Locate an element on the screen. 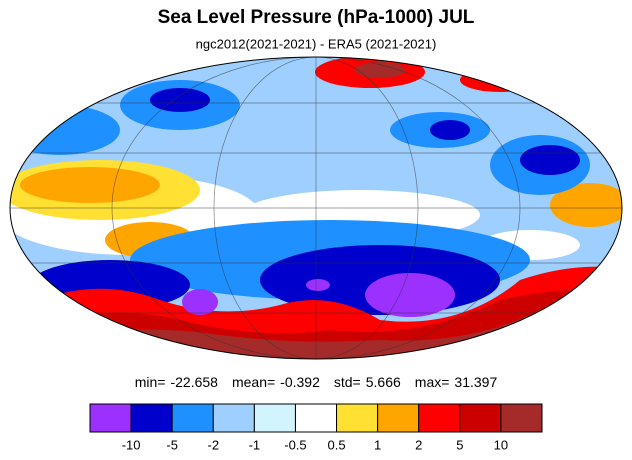  stat-value: -22.658 is located at coordinates (194, 382).